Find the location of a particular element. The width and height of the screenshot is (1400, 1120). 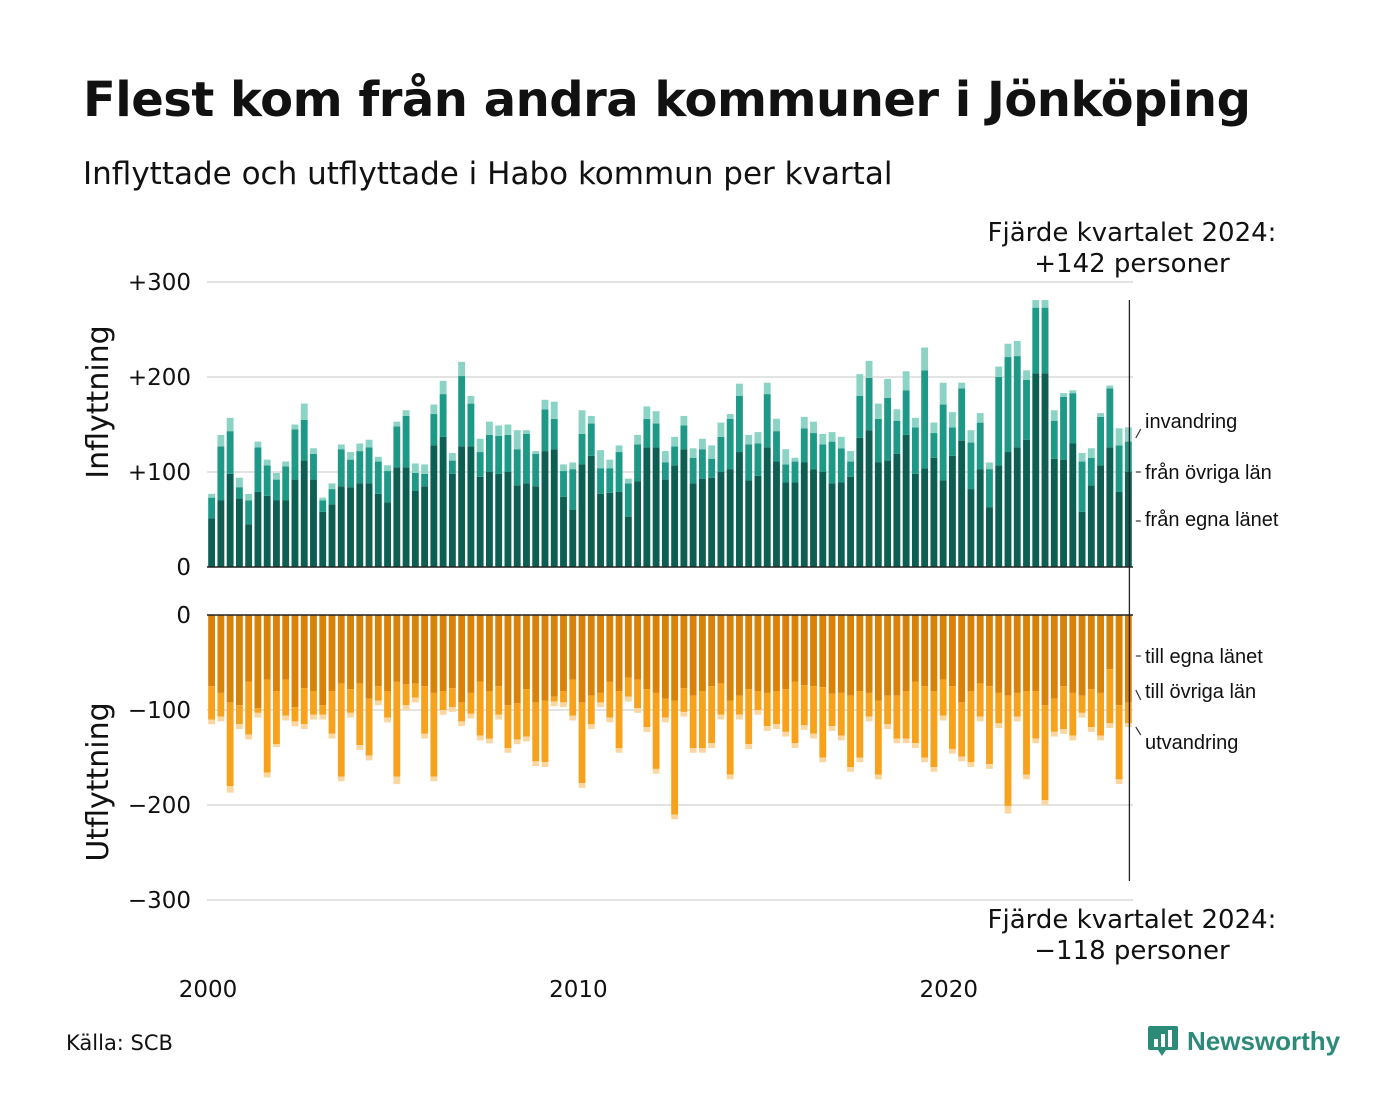

ytick-label-top: +200 is located at coordinates (159, 378).